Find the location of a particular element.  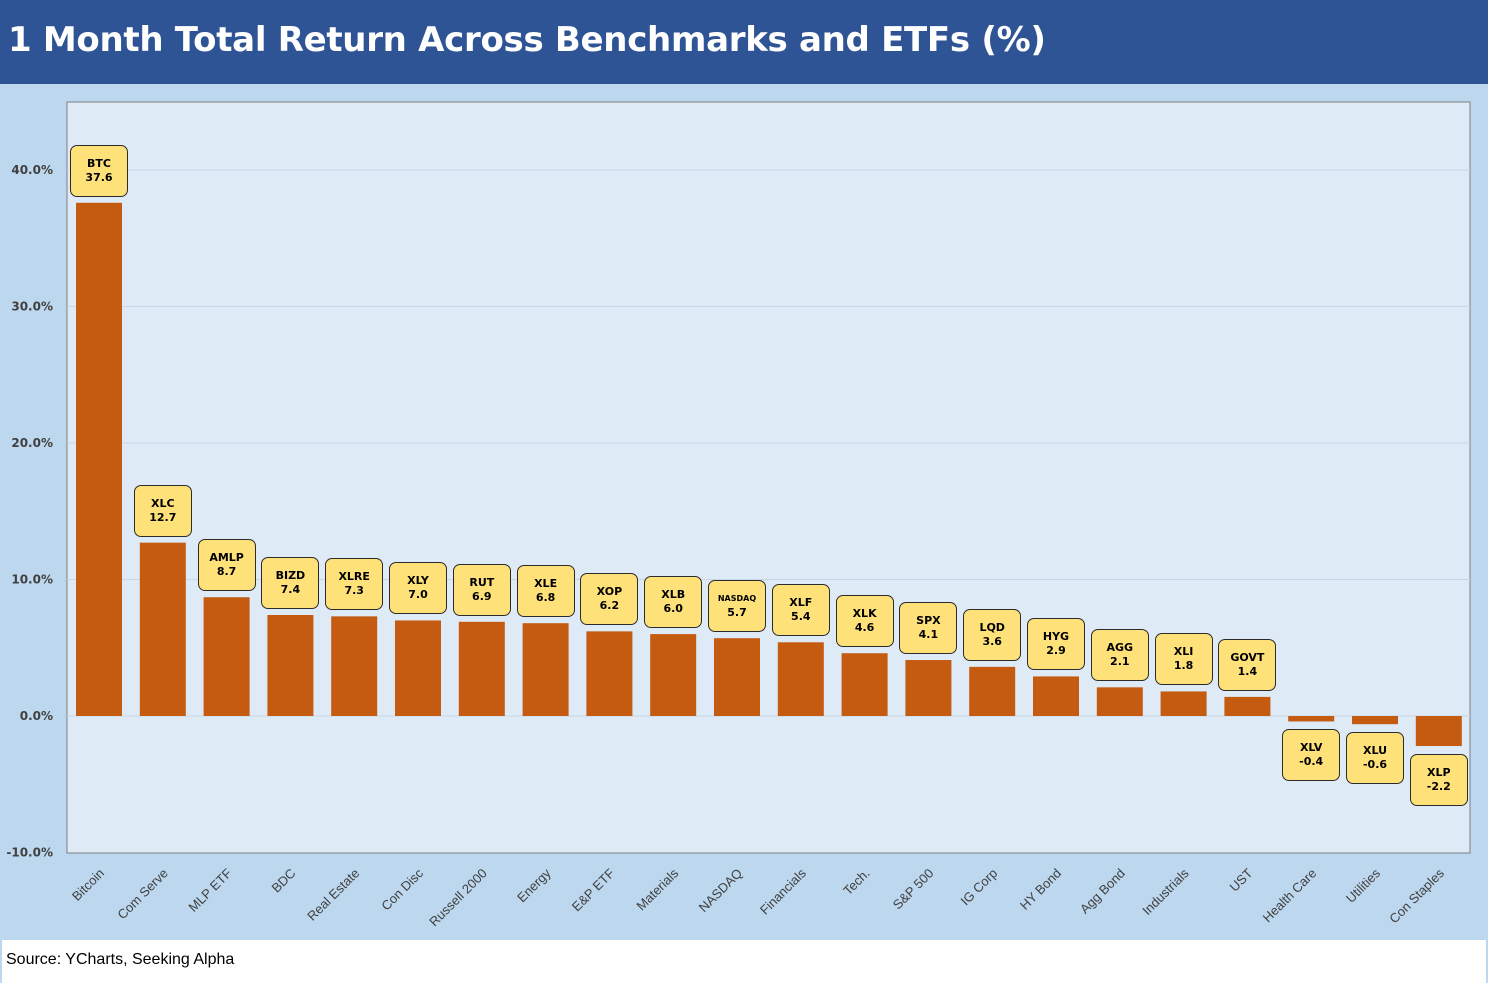

data-label: XLK 4.6 is located at coordinates (864, 621).